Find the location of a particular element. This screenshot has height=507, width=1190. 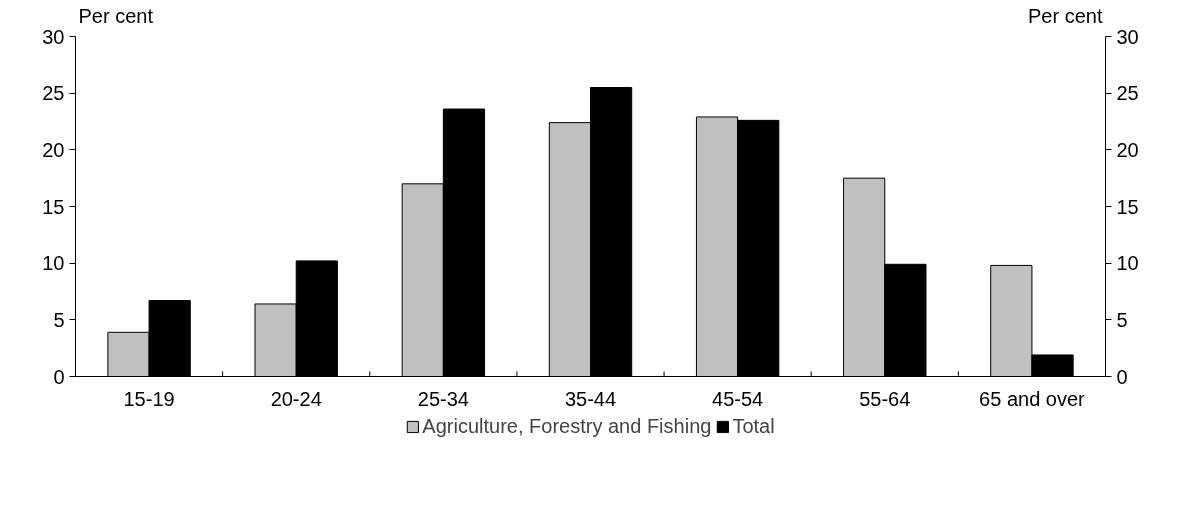

x-tick-label: 55-64 is located at coordinates (885, 398).